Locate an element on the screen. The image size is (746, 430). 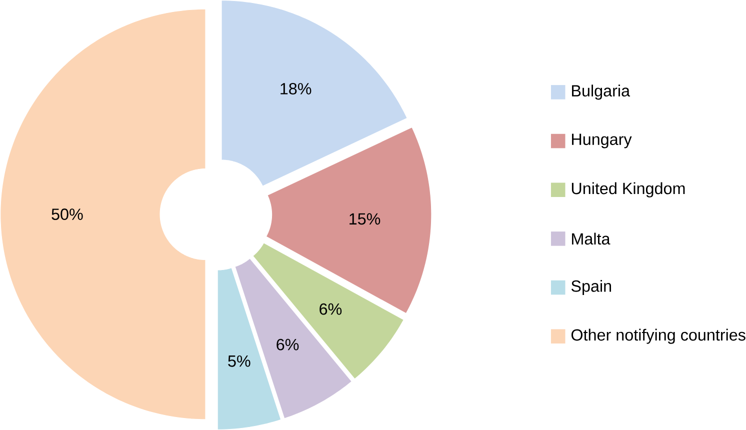
legend-label: Spain is located at coordinates (591, 288).